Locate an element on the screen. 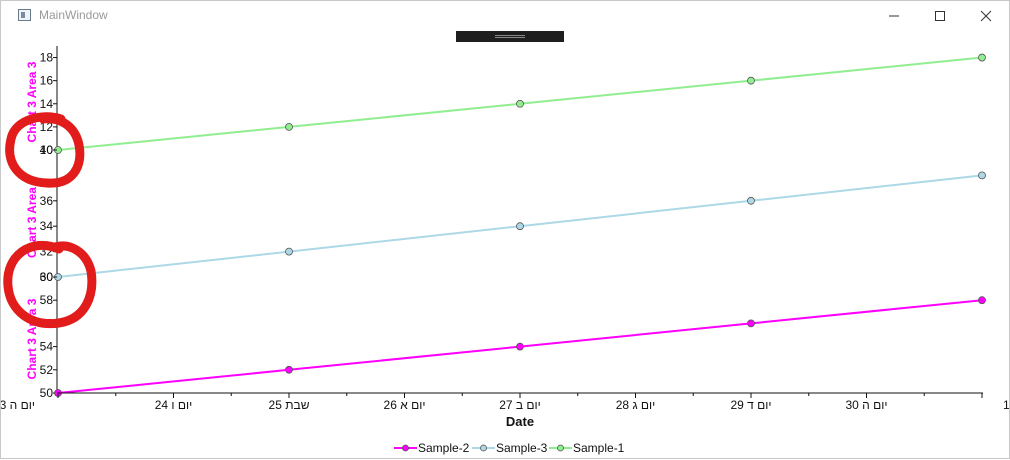  splitter-grip is located at coordinates (510, 36).